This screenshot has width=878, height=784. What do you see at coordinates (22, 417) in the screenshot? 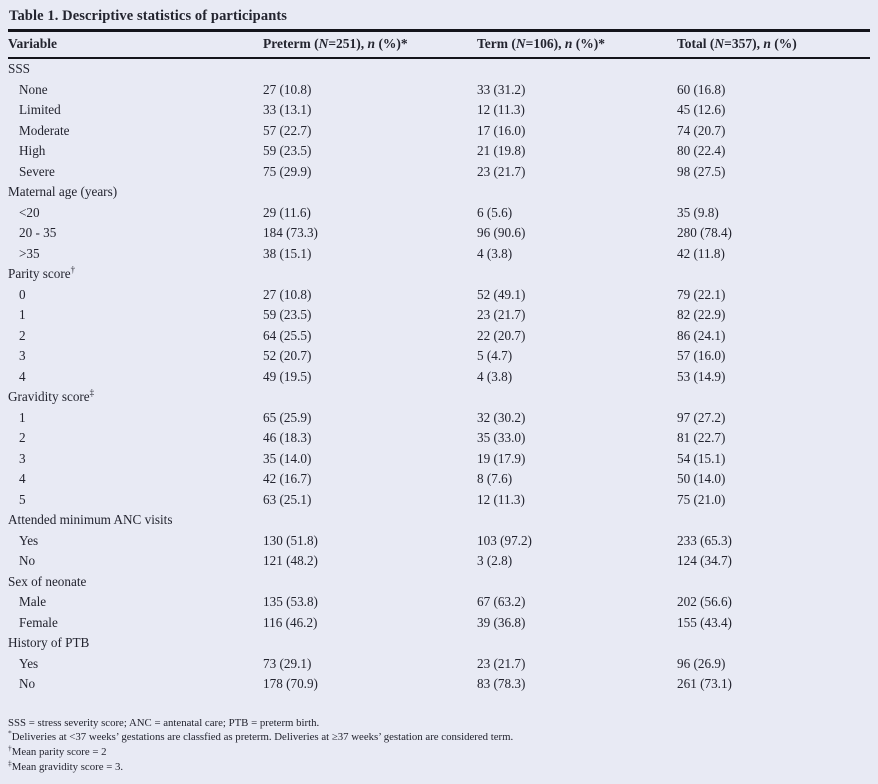
I see `row-label: 1` at bounding box center [22, 417].